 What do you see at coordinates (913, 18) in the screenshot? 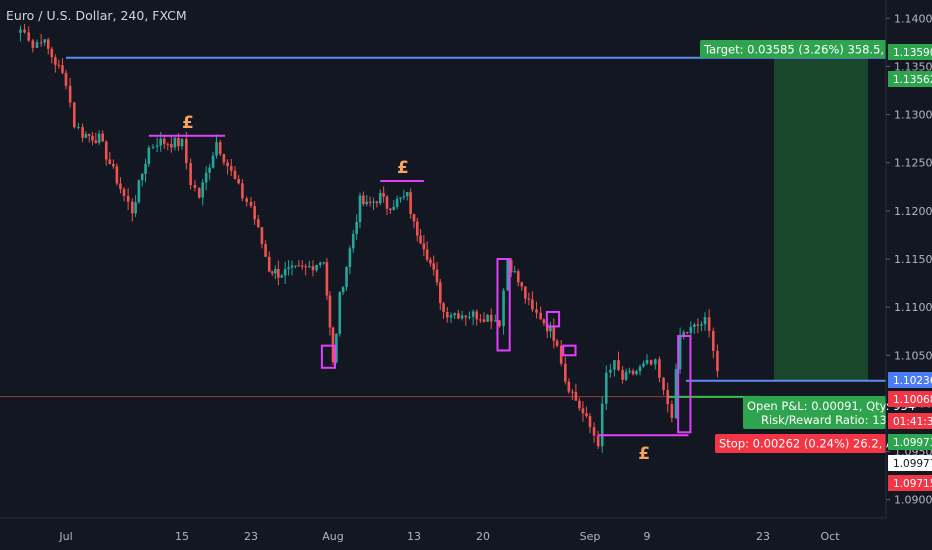
I see `price-tick-label: 1.14000` at bounding box center [913, 18].